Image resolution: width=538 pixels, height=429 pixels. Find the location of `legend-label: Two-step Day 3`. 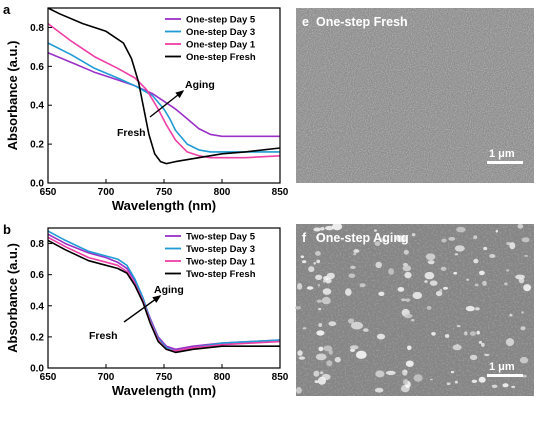

legend-label: Two-step Day 3 is located at coordinates (220, 249).